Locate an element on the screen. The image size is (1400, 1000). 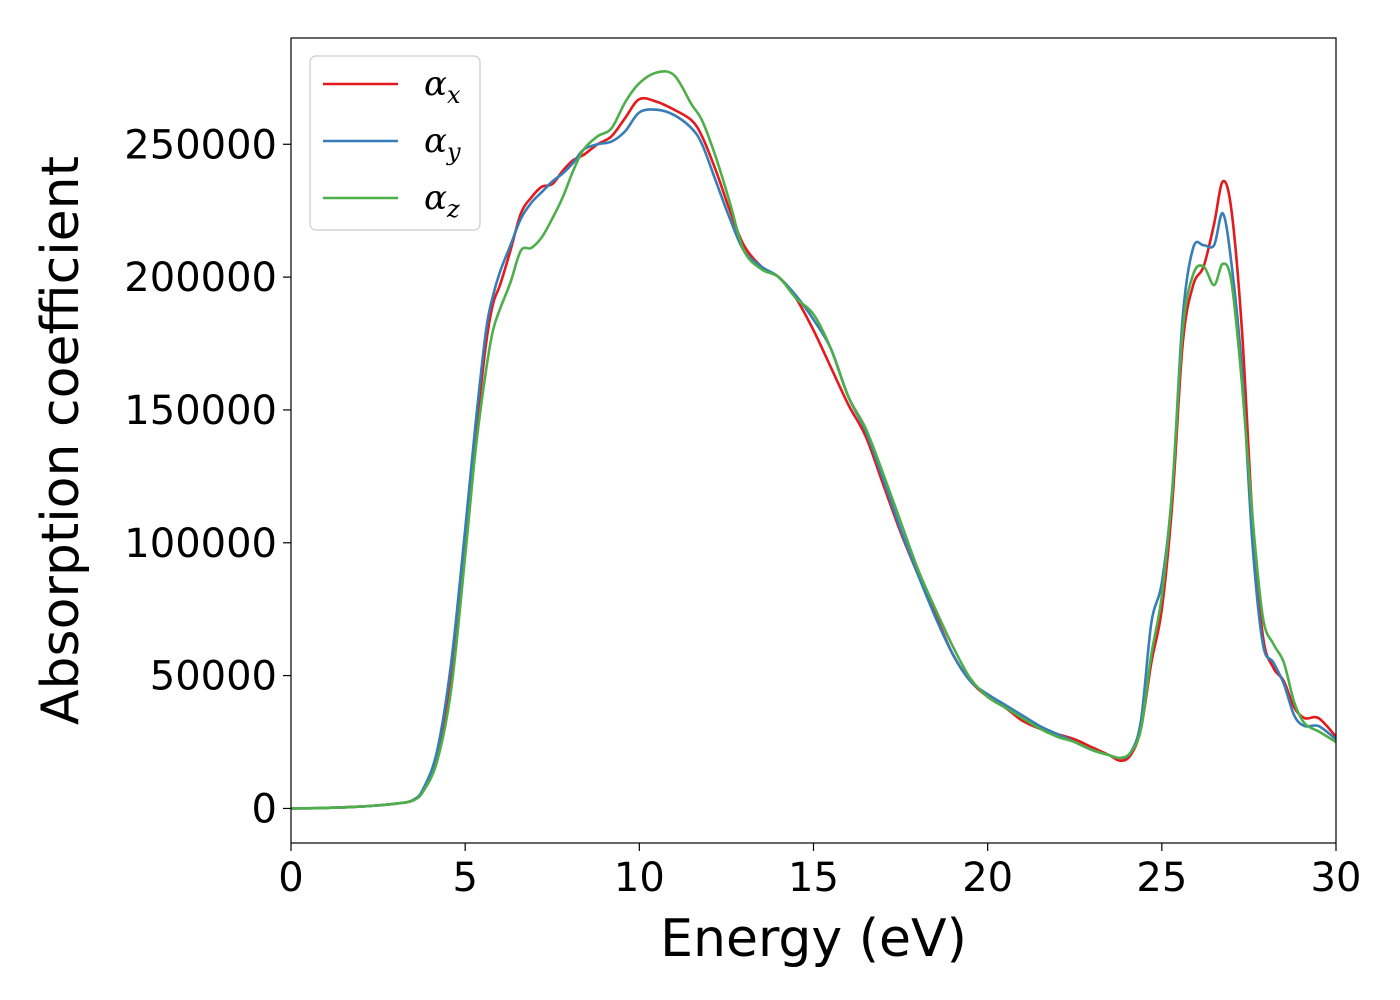
x-tick-label: 15 is located at coordinates (813, 878).